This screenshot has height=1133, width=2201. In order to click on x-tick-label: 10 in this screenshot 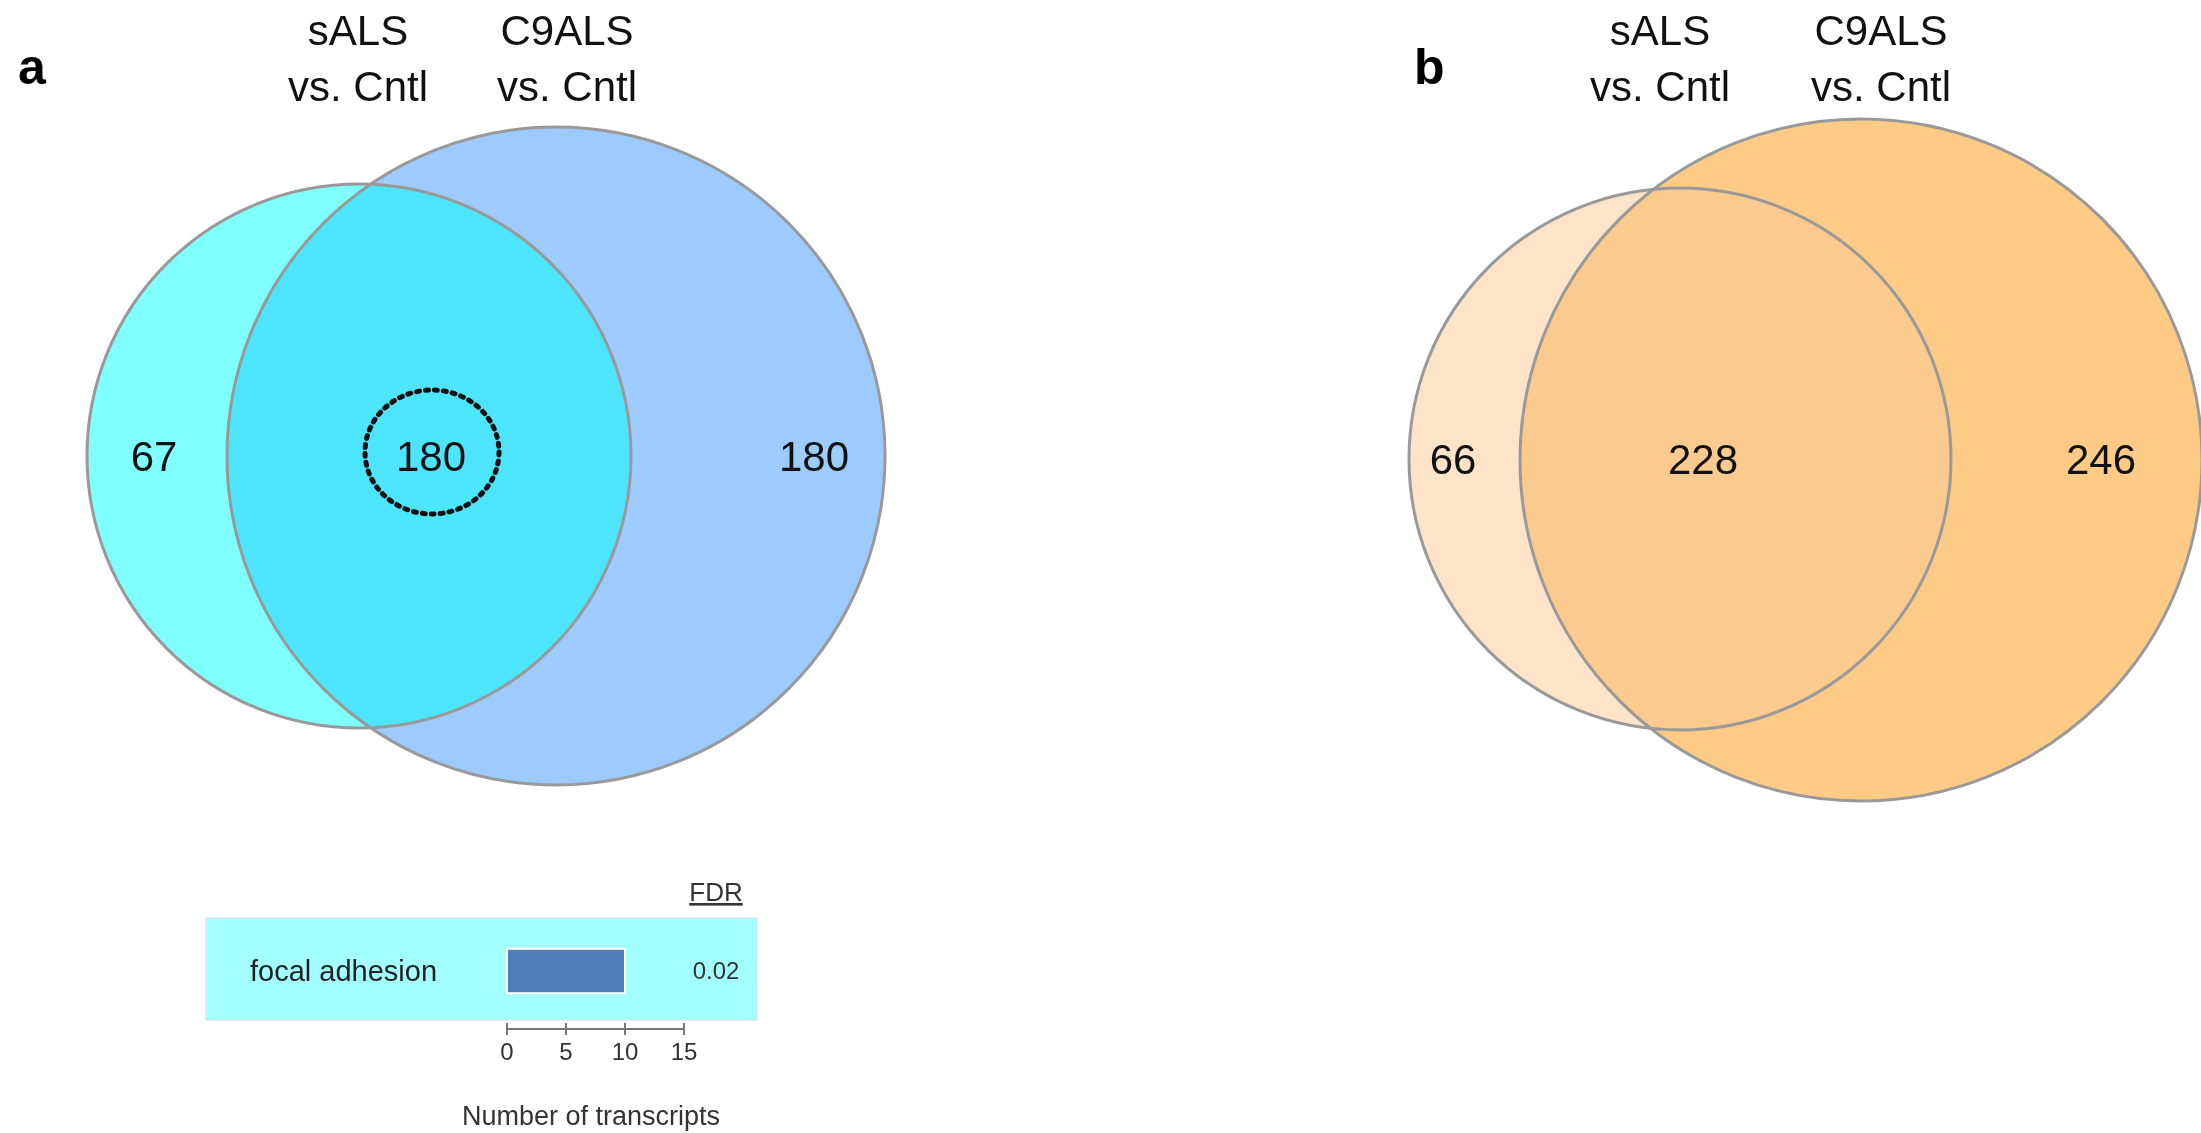, I will do `click(625, 1051)`.